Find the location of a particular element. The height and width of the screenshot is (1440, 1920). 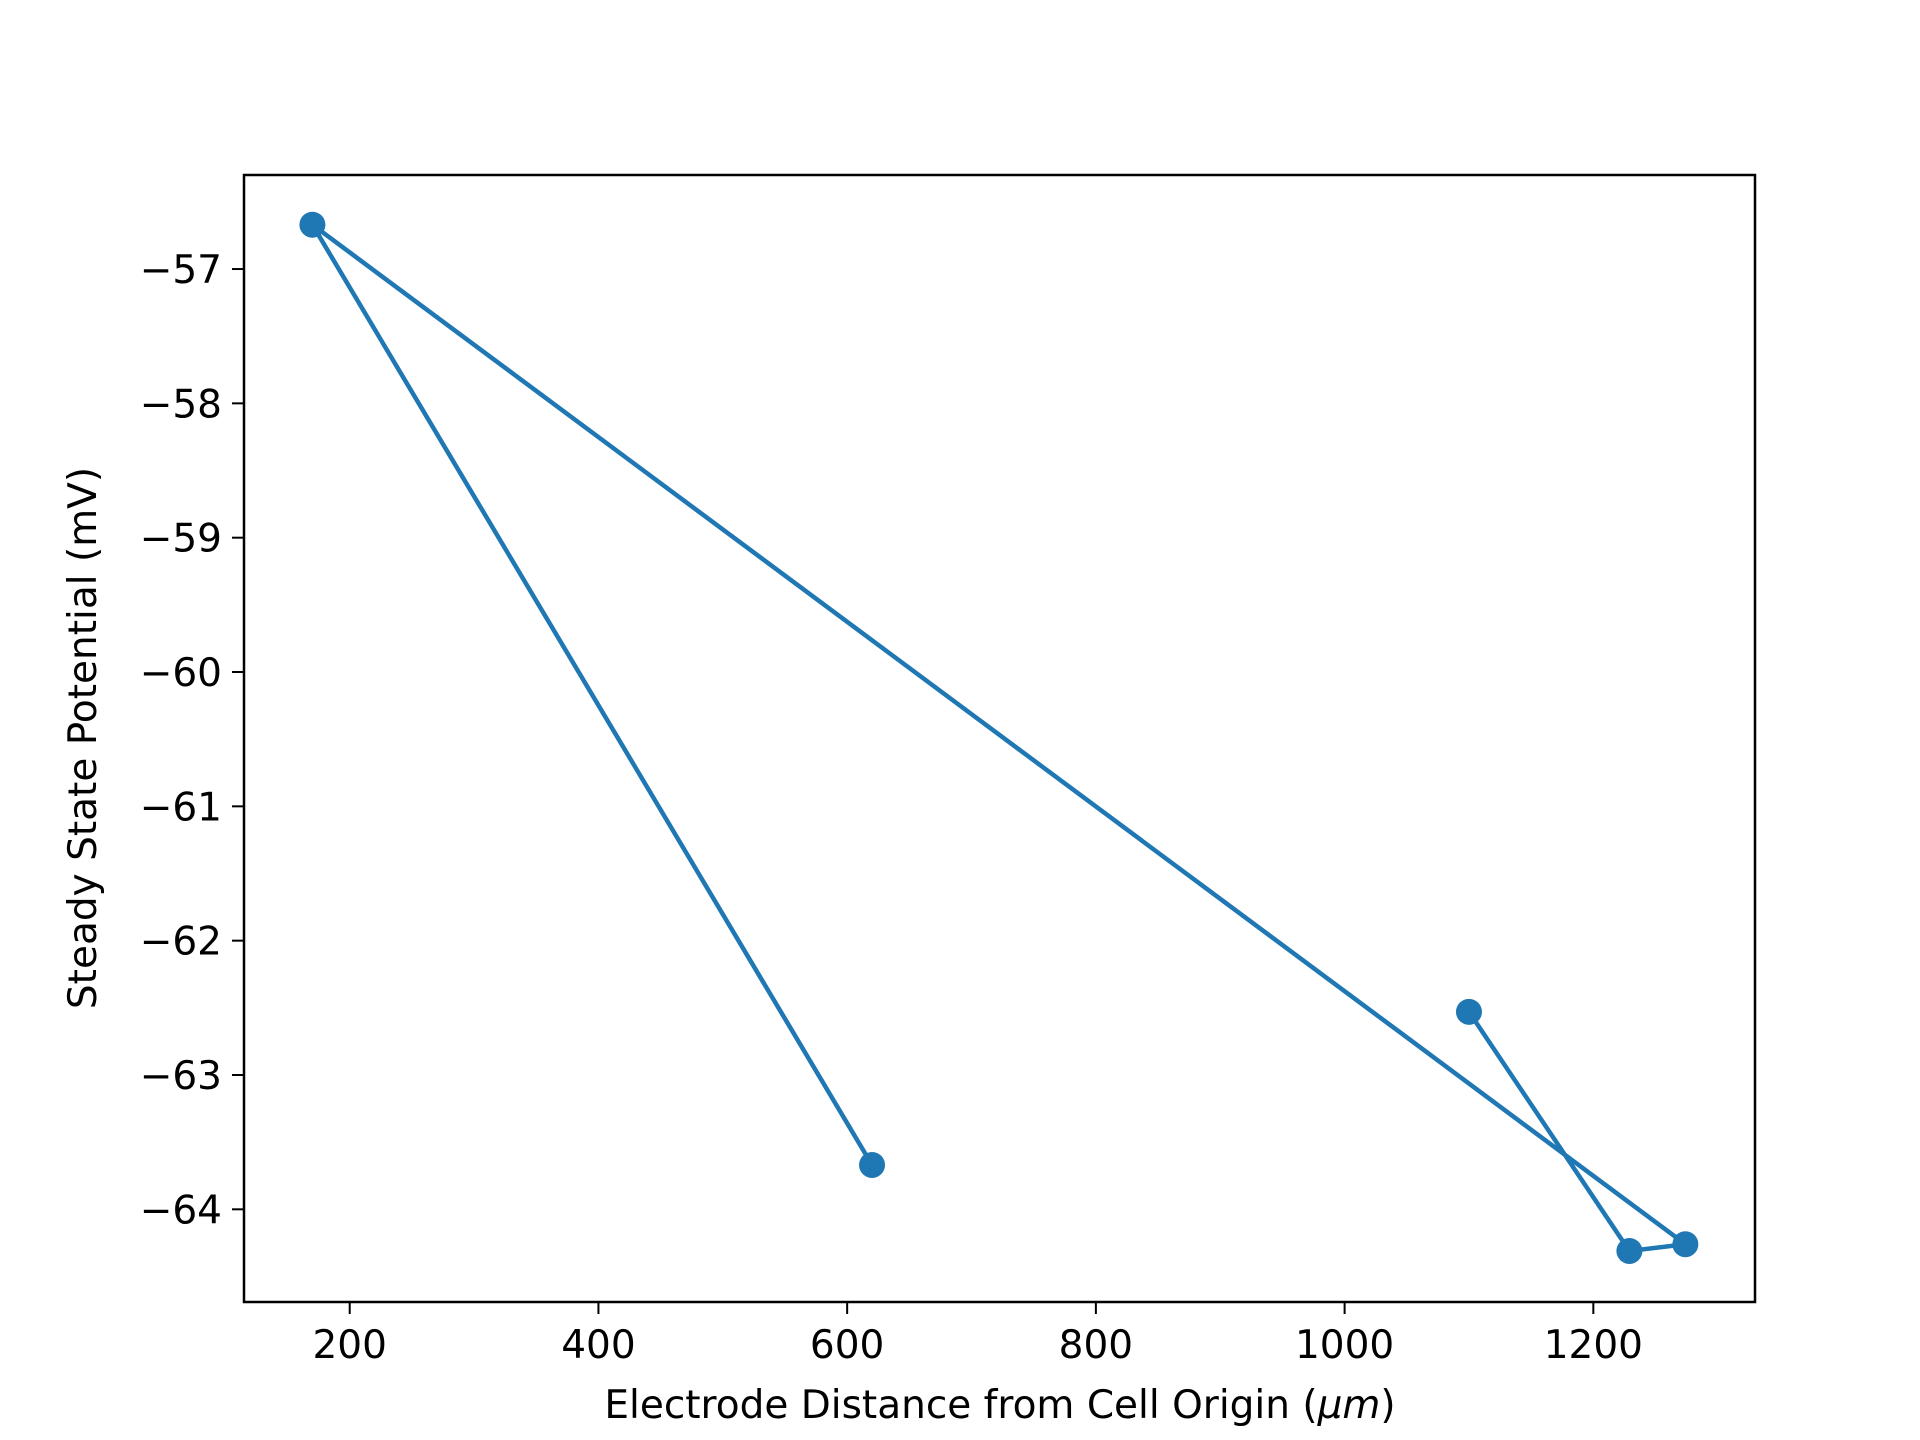

x-tick-label: 1200 is located at coordinates (1593, 1345).